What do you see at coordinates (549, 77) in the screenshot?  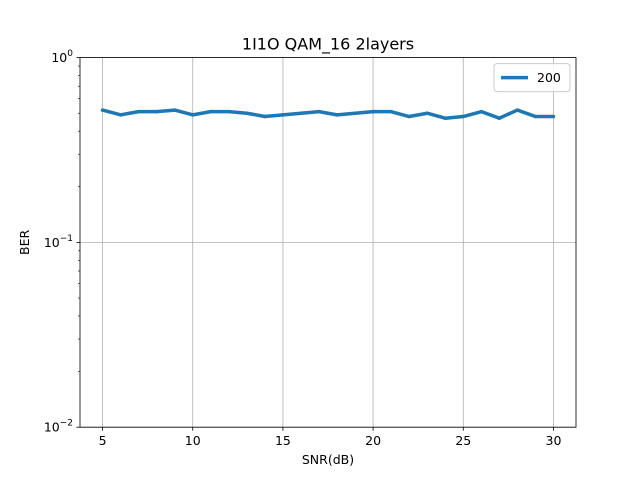 I see `legend-label: 200` at bounding box center [549, 77].